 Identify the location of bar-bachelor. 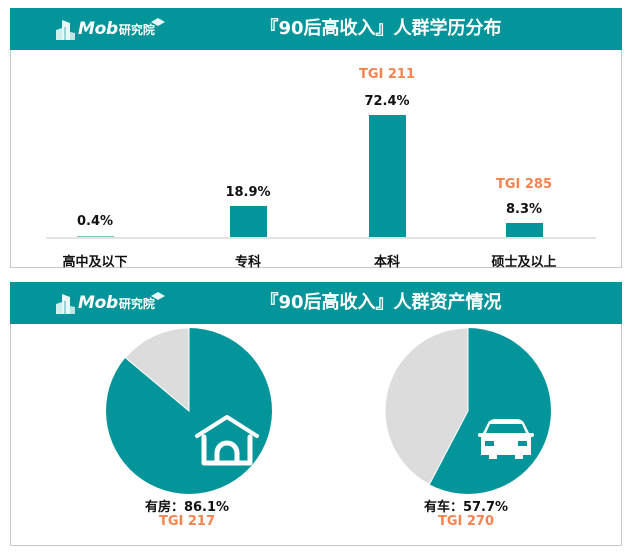
(387, 176).